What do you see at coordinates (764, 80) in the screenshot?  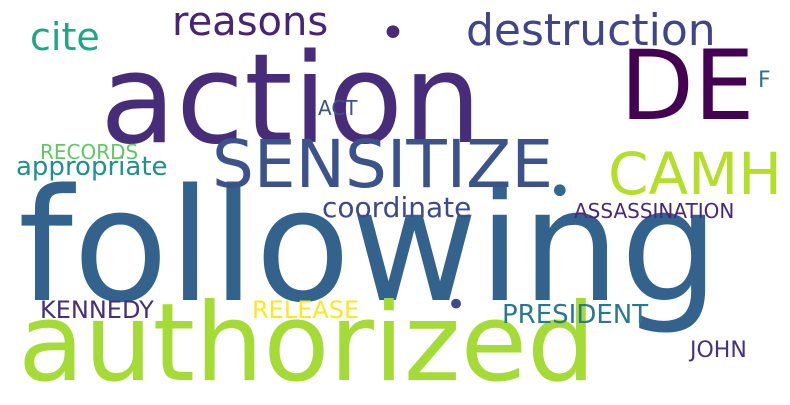 I see `word-f: F` at bounding box center [764, 80].